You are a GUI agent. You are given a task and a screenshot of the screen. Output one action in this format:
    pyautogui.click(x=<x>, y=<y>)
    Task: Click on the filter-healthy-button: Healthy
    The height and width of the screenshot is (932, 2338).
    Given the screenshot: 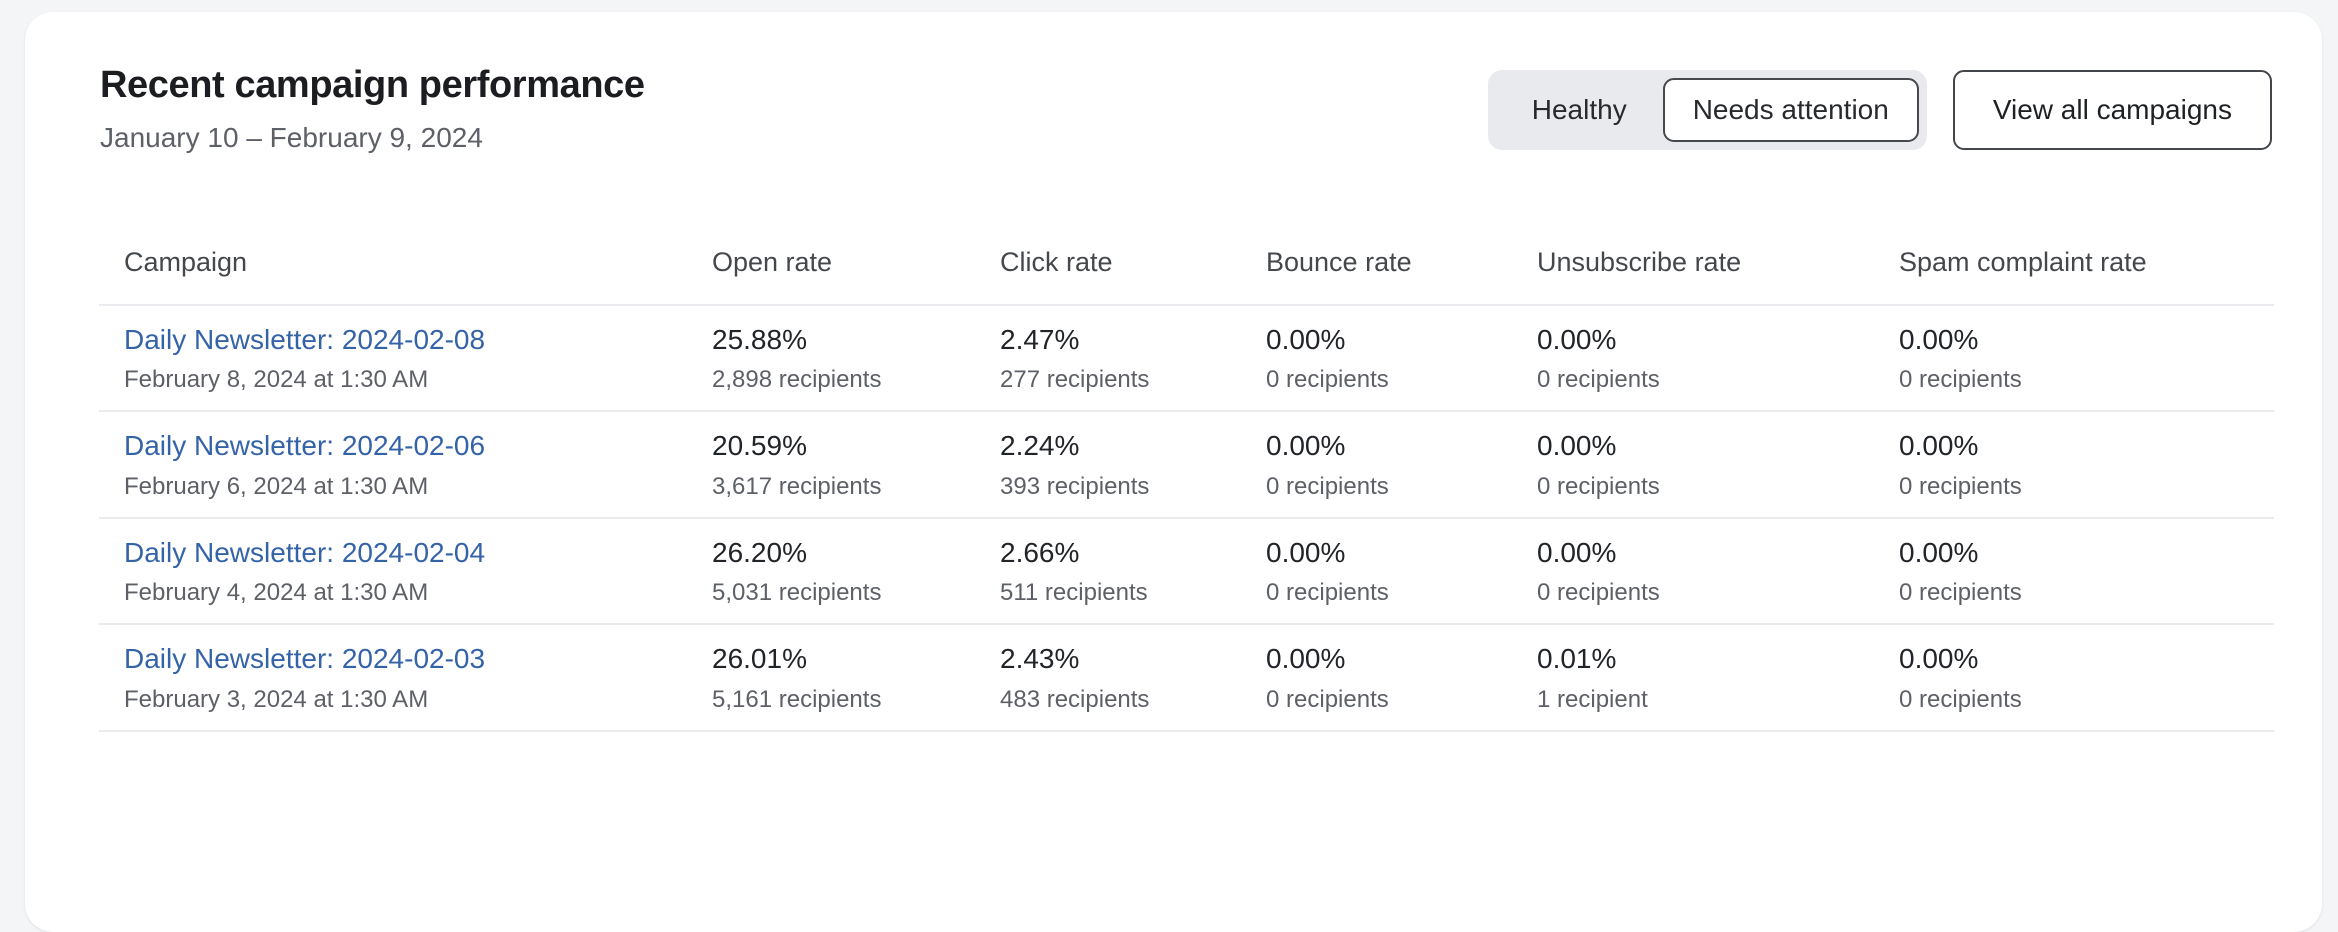 What is the action you would take?
    pyautogui.click(x=1579, y=110)
    